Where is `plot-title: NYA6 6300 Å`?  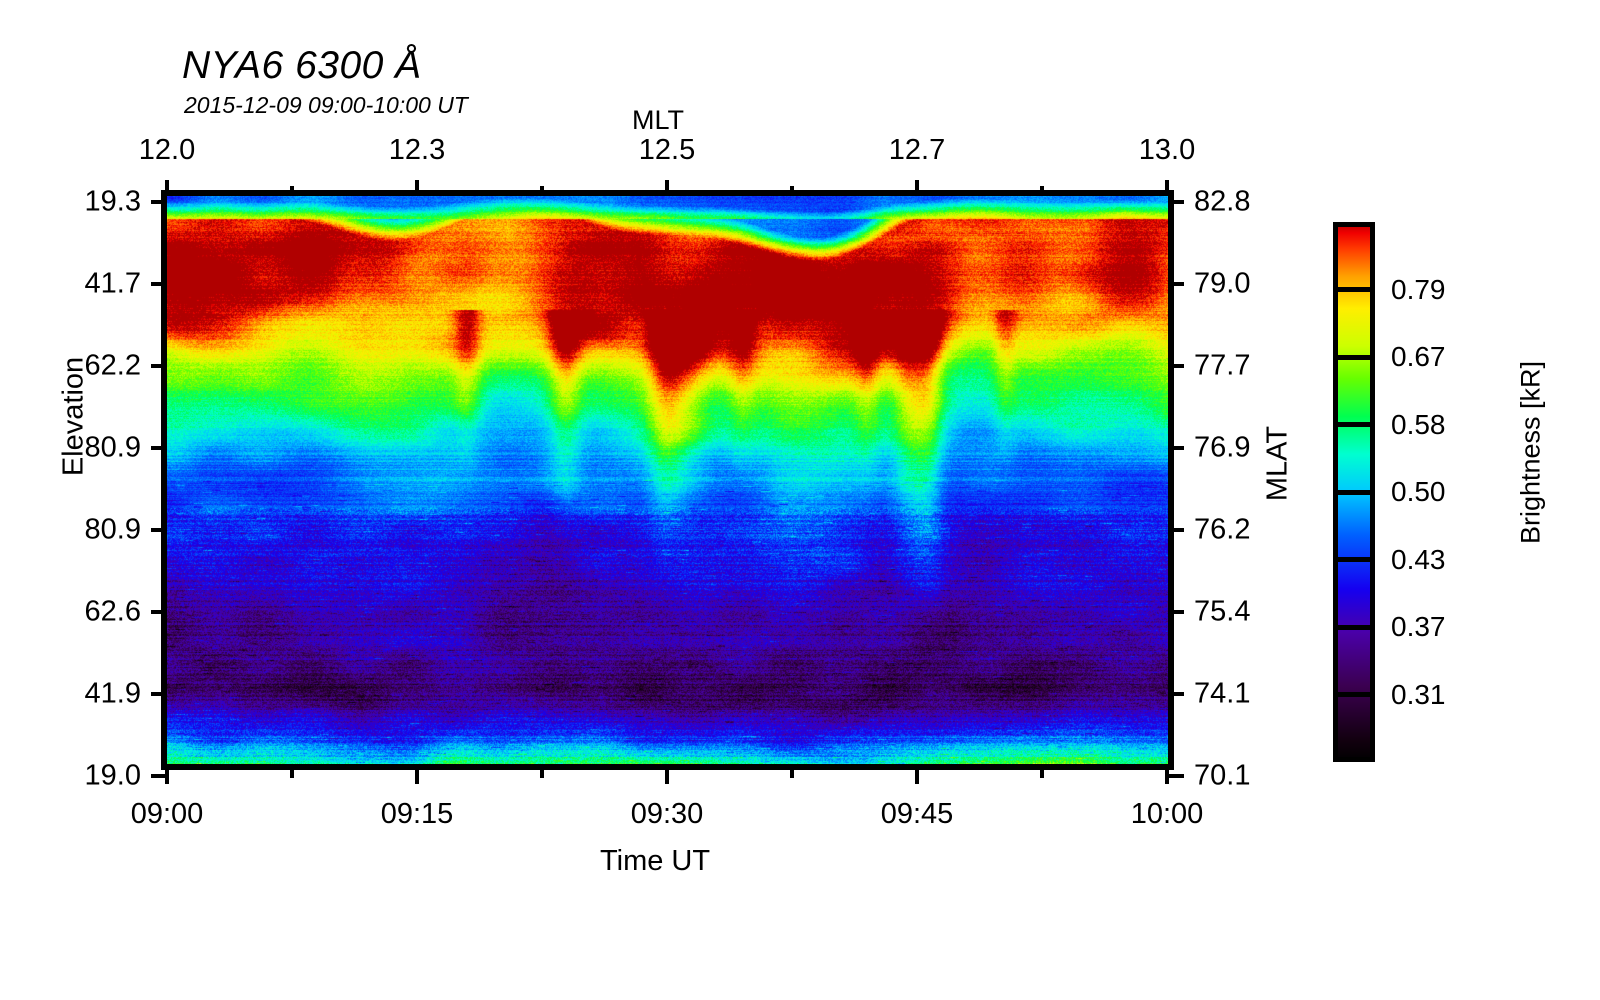 plot-title: NYA6 6300 Å is located at coordinates (302, 65).